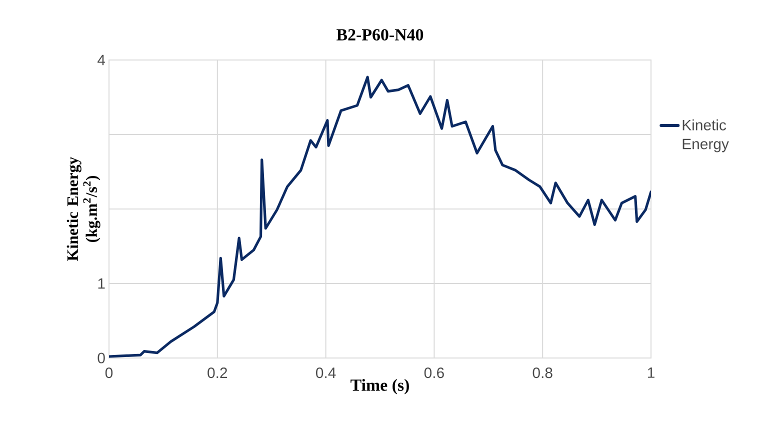  Describe the element at coordinates (379, 386) in the screenshot. I see `x-axis-title: Time (s)` at that location.